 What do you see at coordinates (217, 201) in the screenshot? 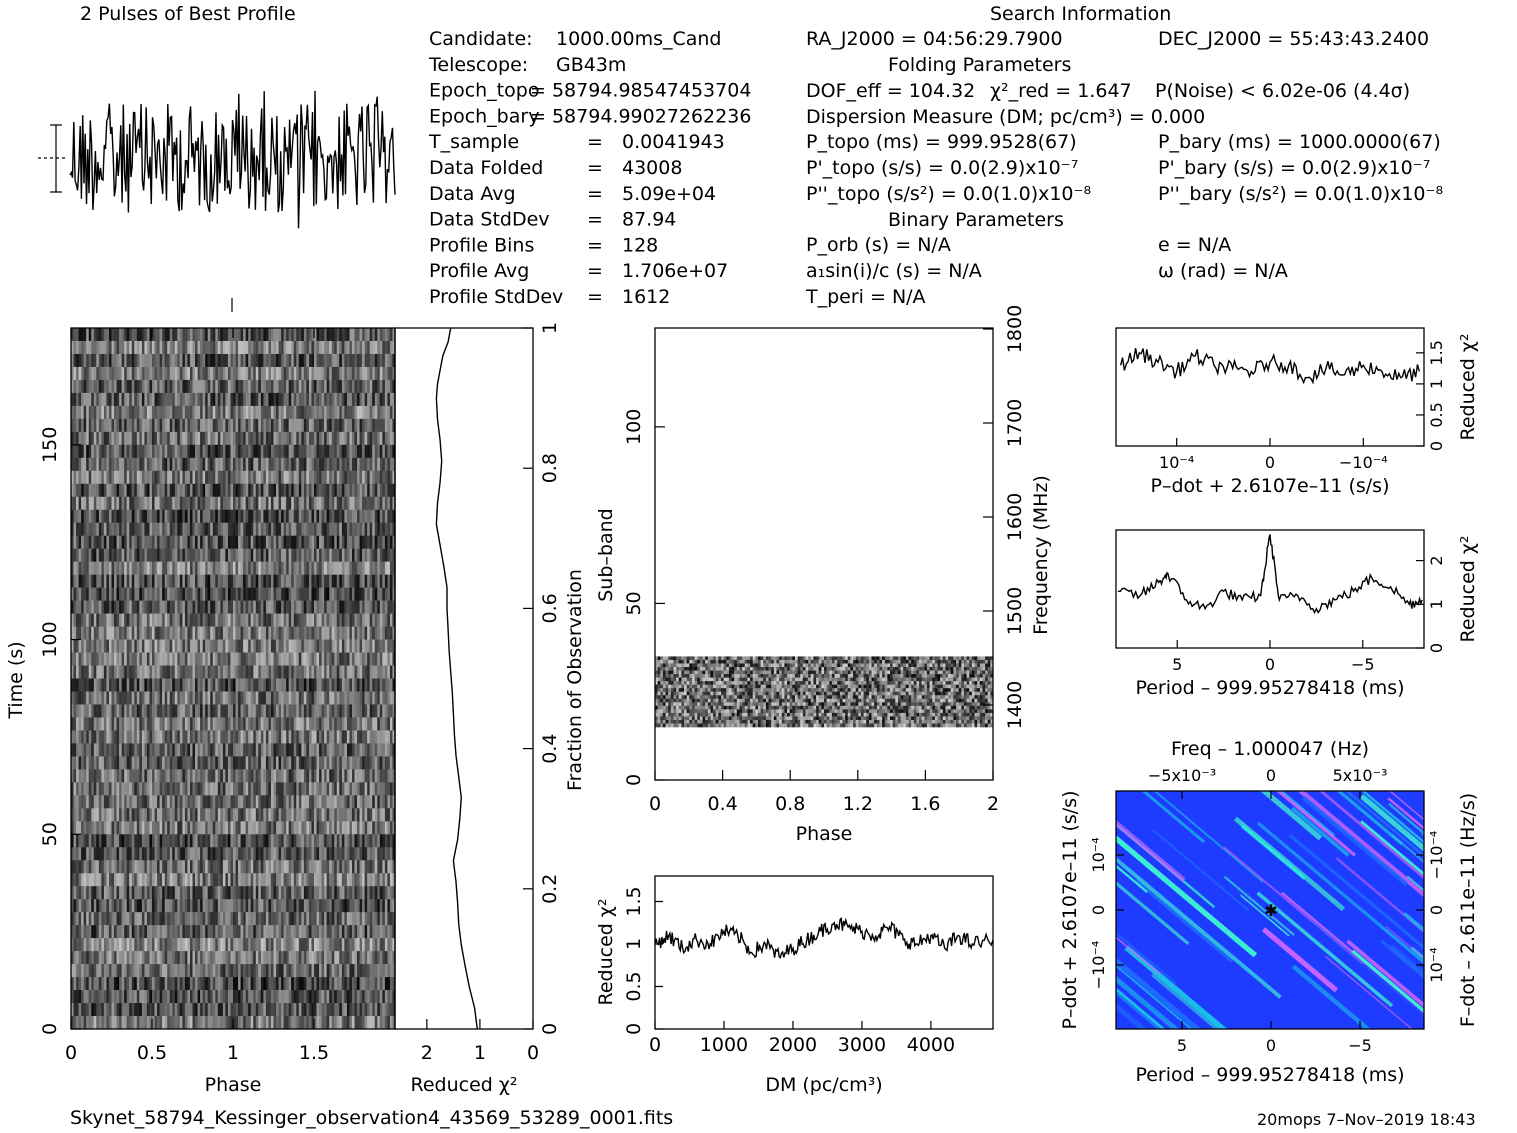
I see `profile-trace` at bounding box center [217, 201].